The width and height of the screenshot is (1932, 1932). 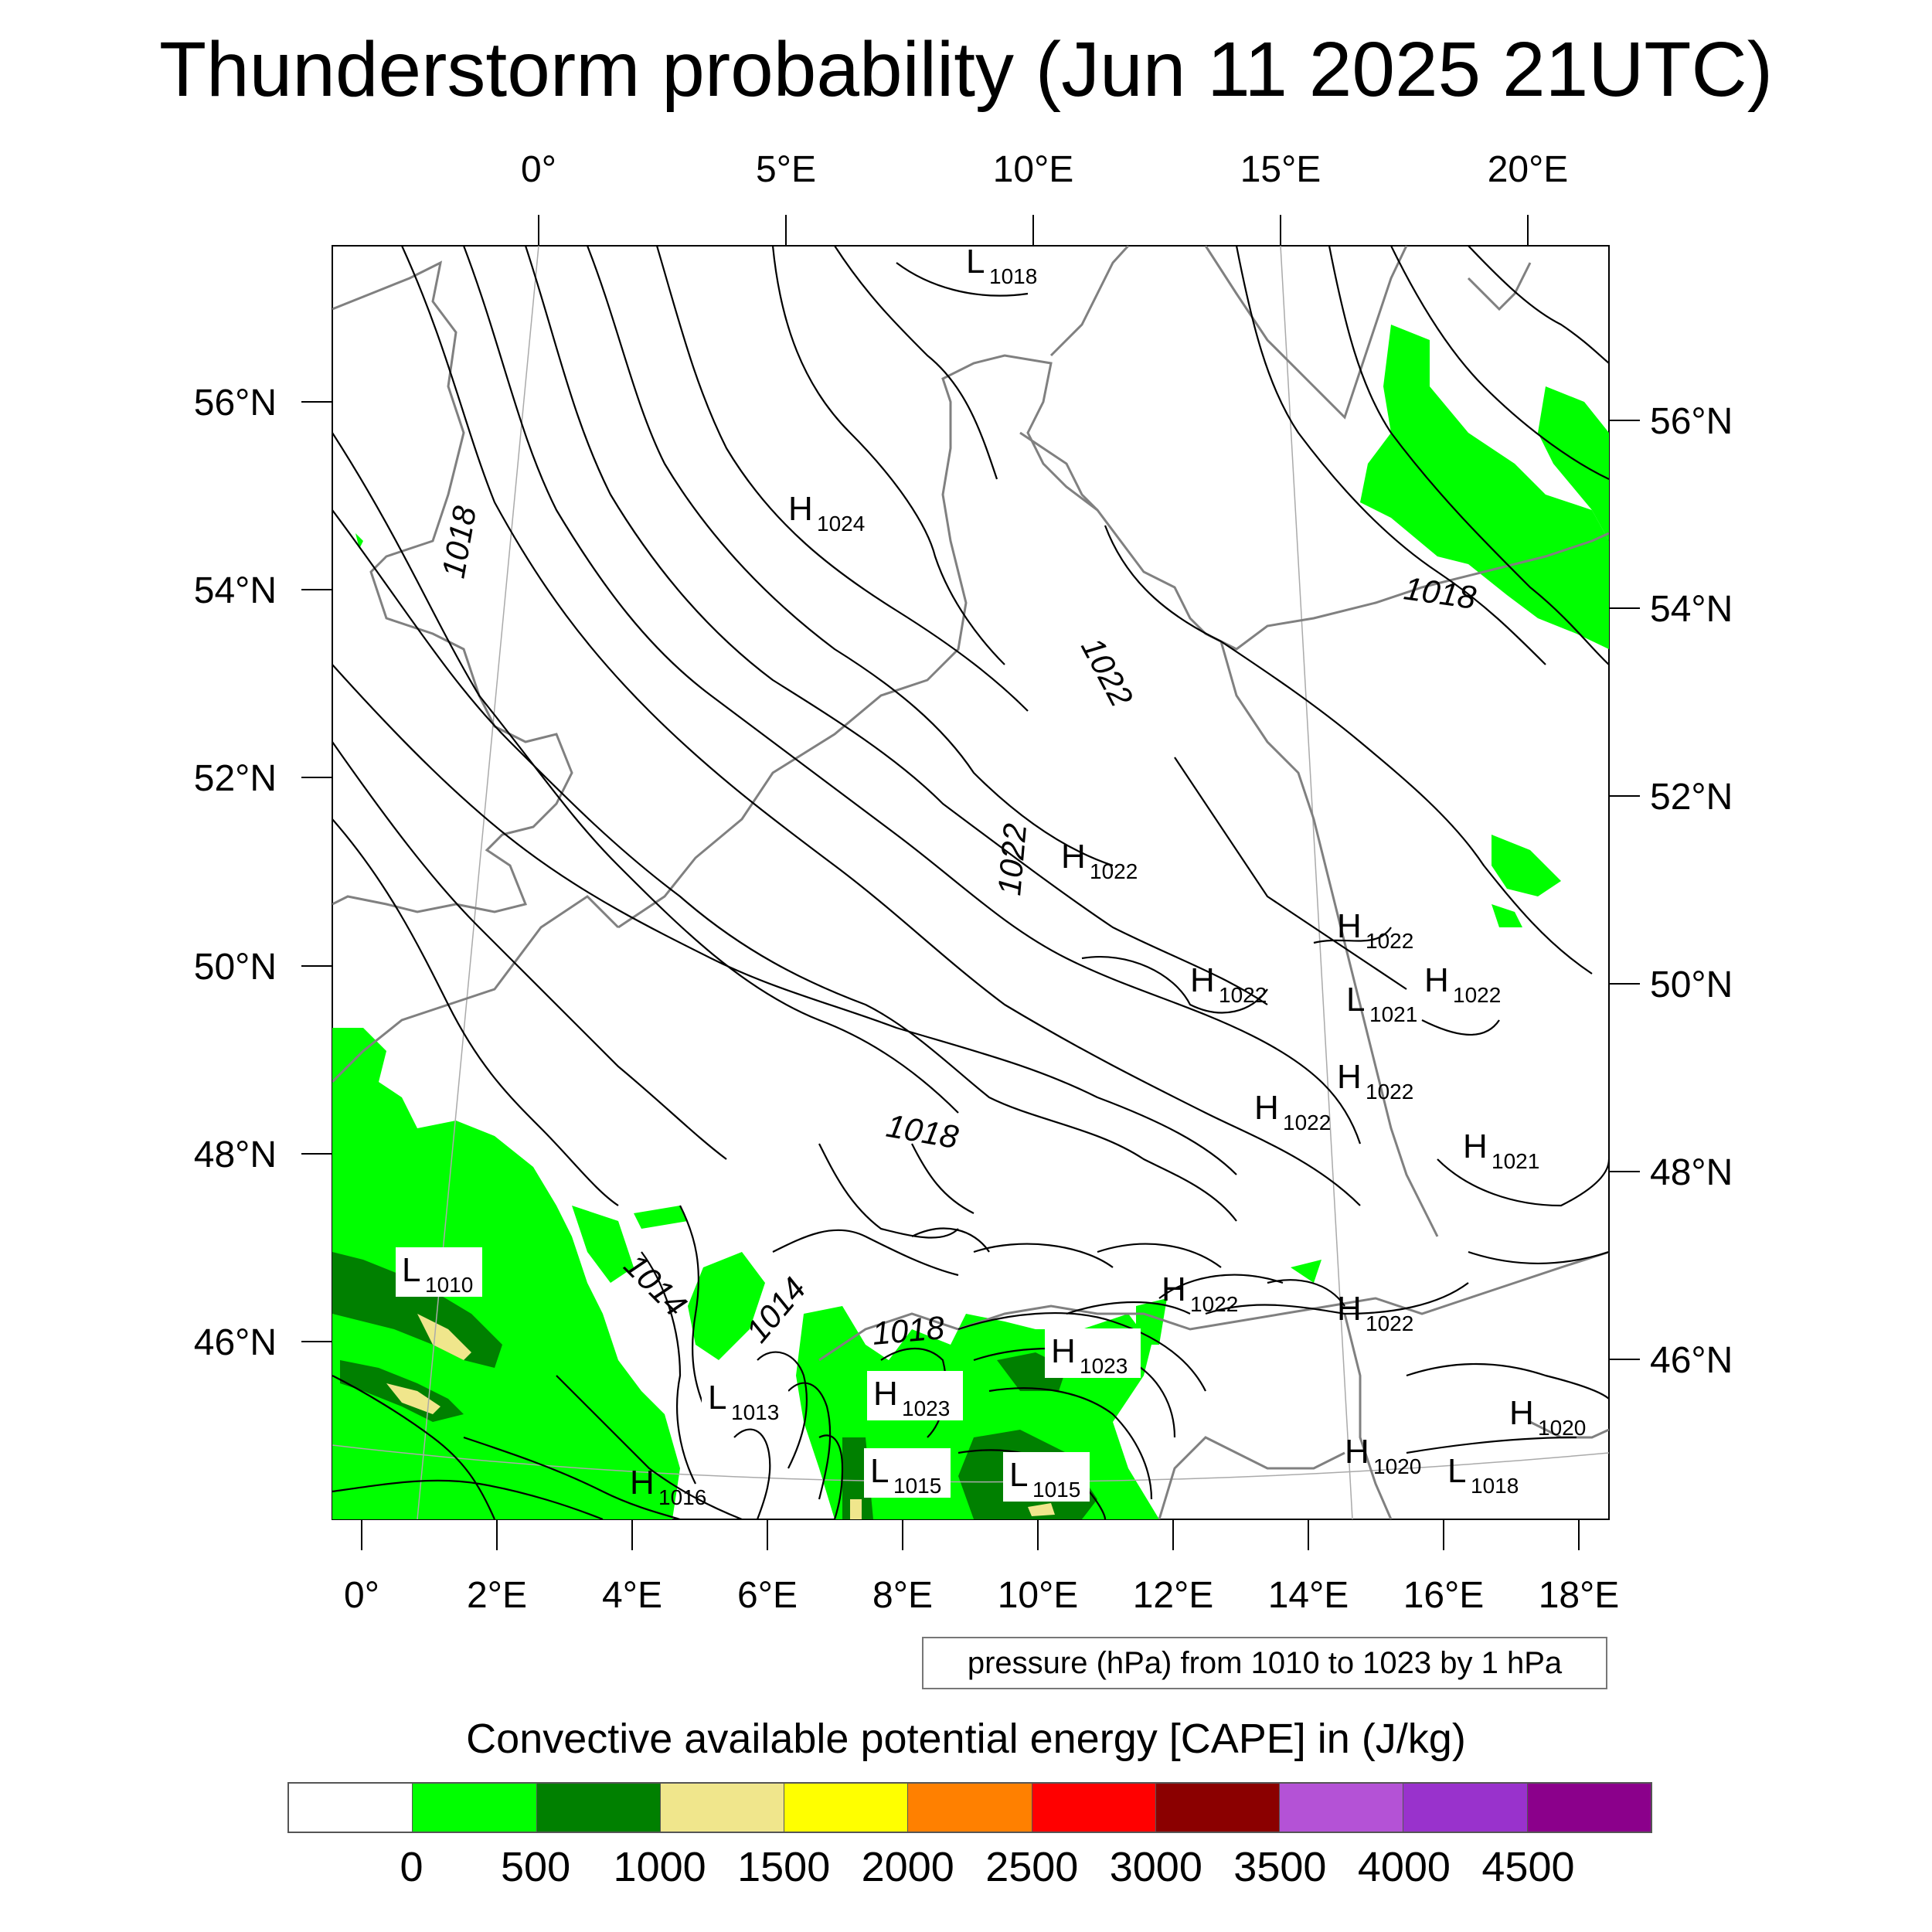 I want to click on top-tick-label: 5°E, so click(x=786, y=169).